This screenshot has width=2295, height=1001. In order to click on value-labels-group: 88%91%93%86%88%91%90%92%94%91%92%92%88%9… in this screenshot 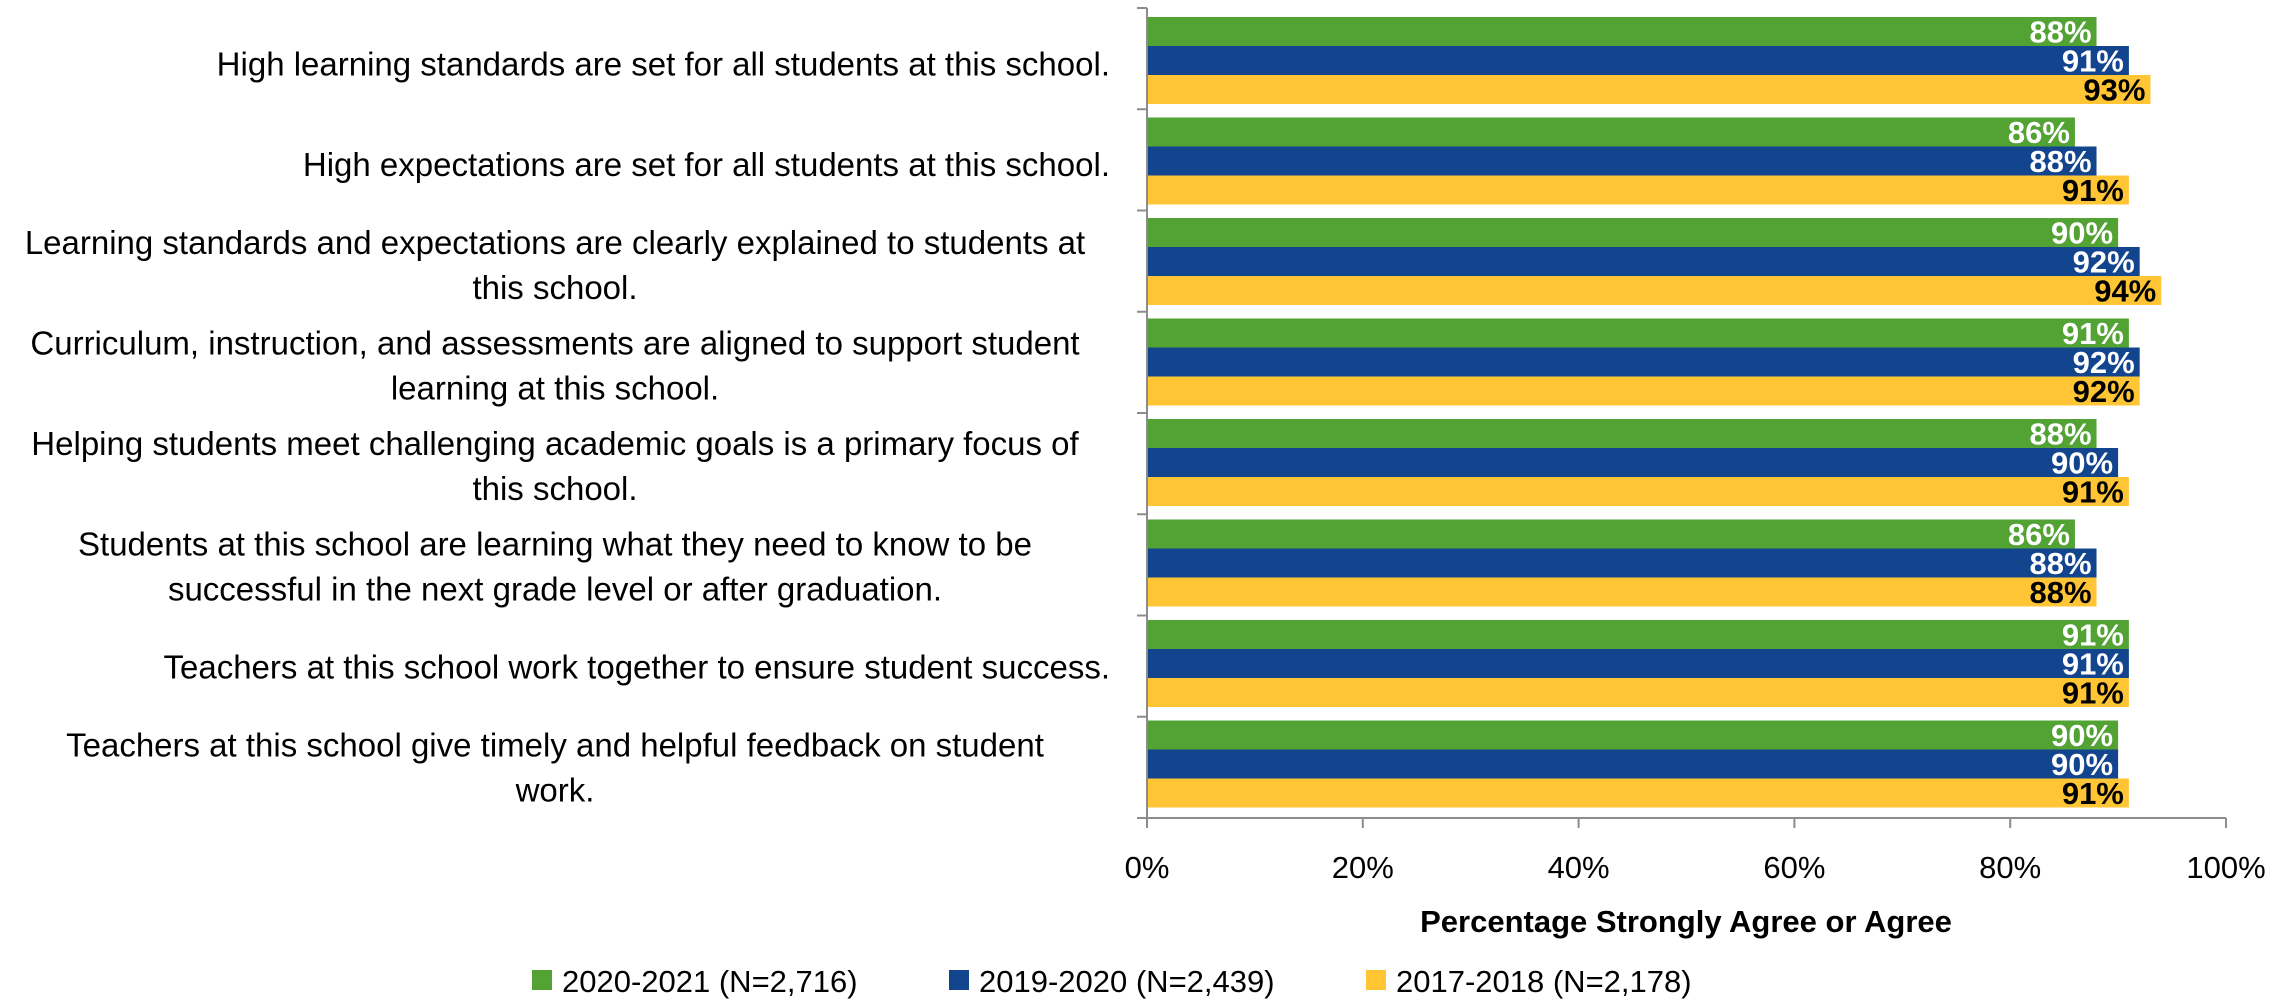, I will do `click(2082, 413)`.